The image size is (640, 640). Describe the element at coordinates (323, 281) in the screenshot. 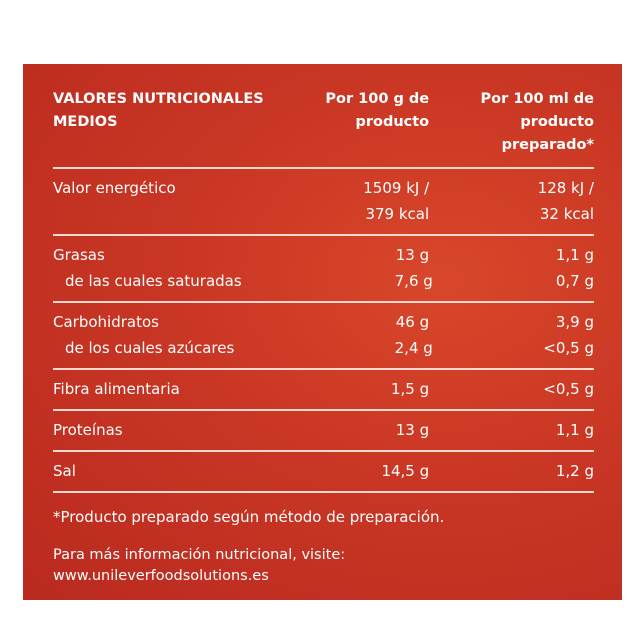

I see `table-row: de las cuales saturadas 7,6 g 0,7 g` at that location.